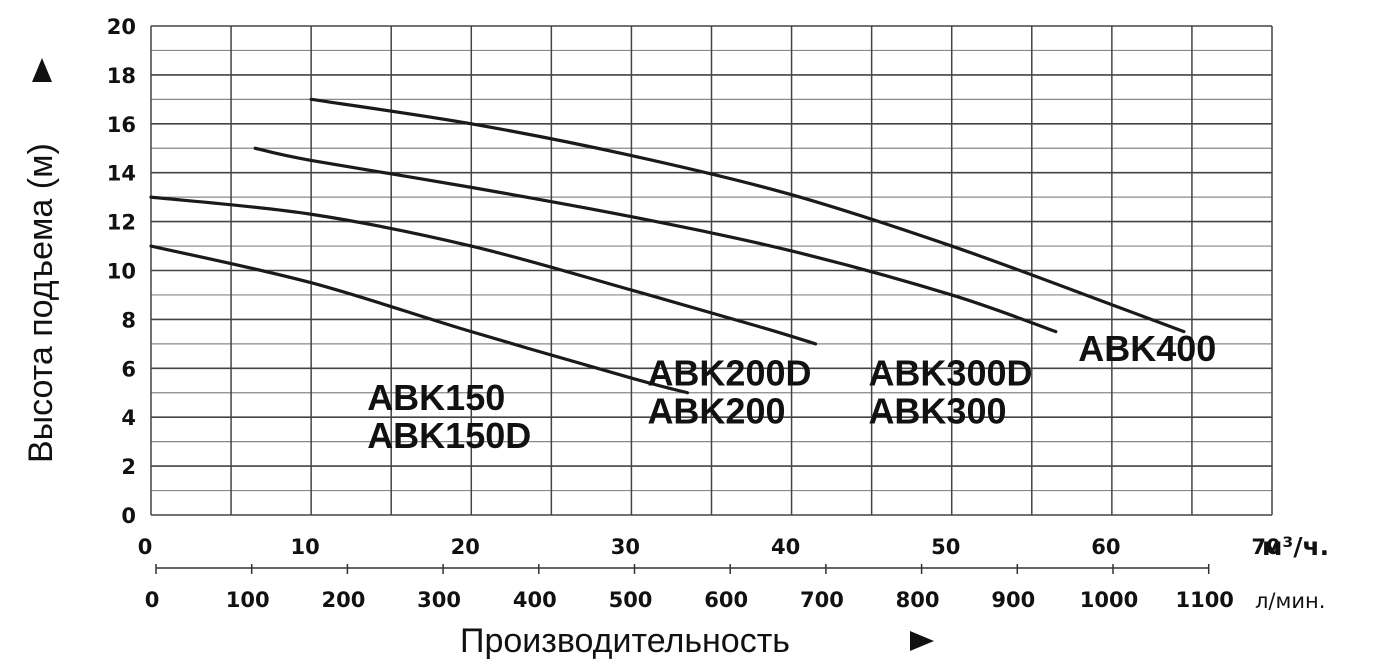  What do you see at coordinates (152, 600) in the screenshot?
I see `x2-tick-label: 0` at bounding box center [152, 600].